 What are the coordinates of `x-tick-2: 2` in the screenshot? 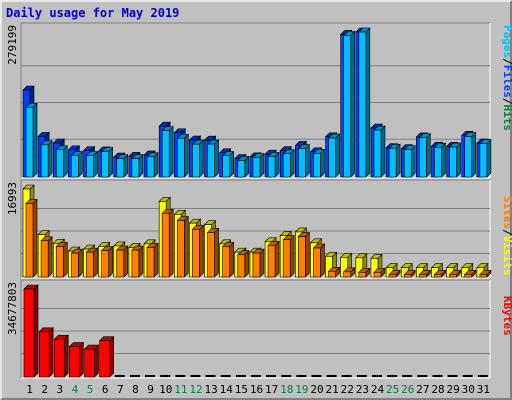 It's located at (44, 389).